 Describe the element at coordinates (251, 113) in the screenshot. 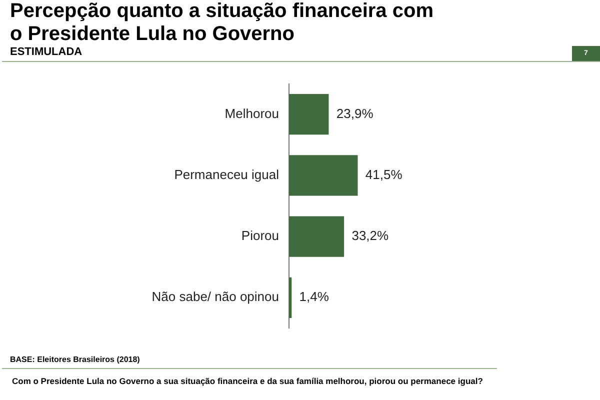

I see `y-tick-label: Melhorou` at that location.